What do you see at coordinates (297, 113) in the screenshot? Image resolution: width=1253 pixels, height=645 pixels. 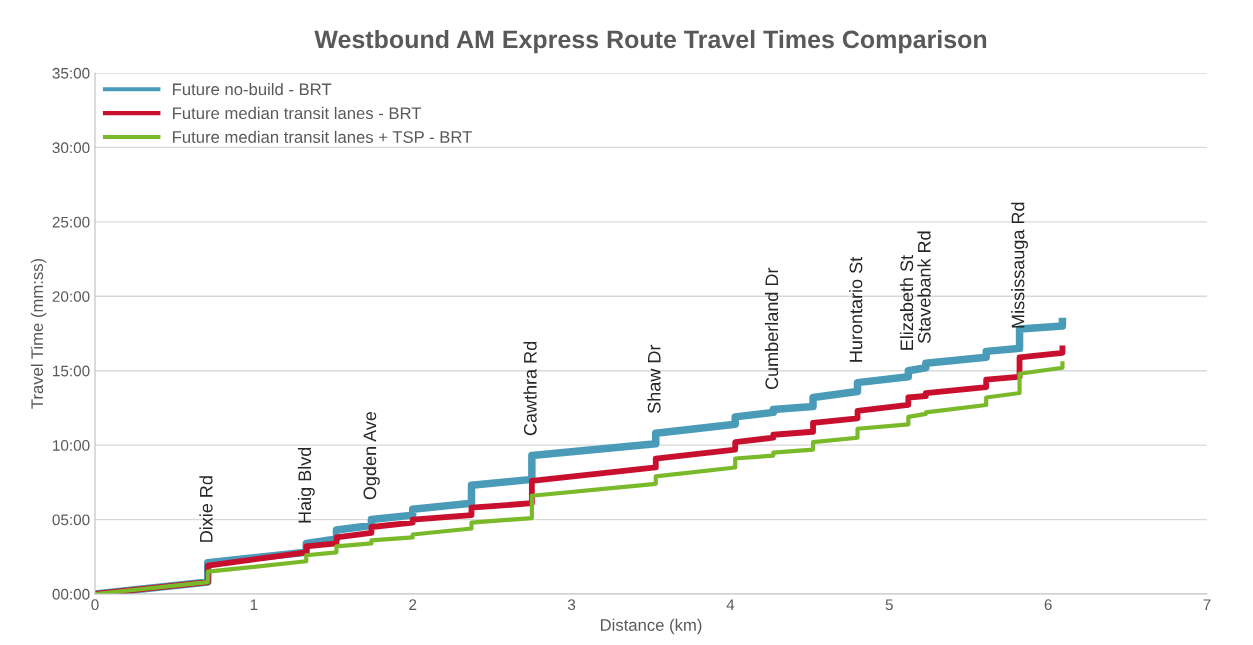 I see `legend-label: Future median transit lanes - BRT` at bounding box center [297, 113].